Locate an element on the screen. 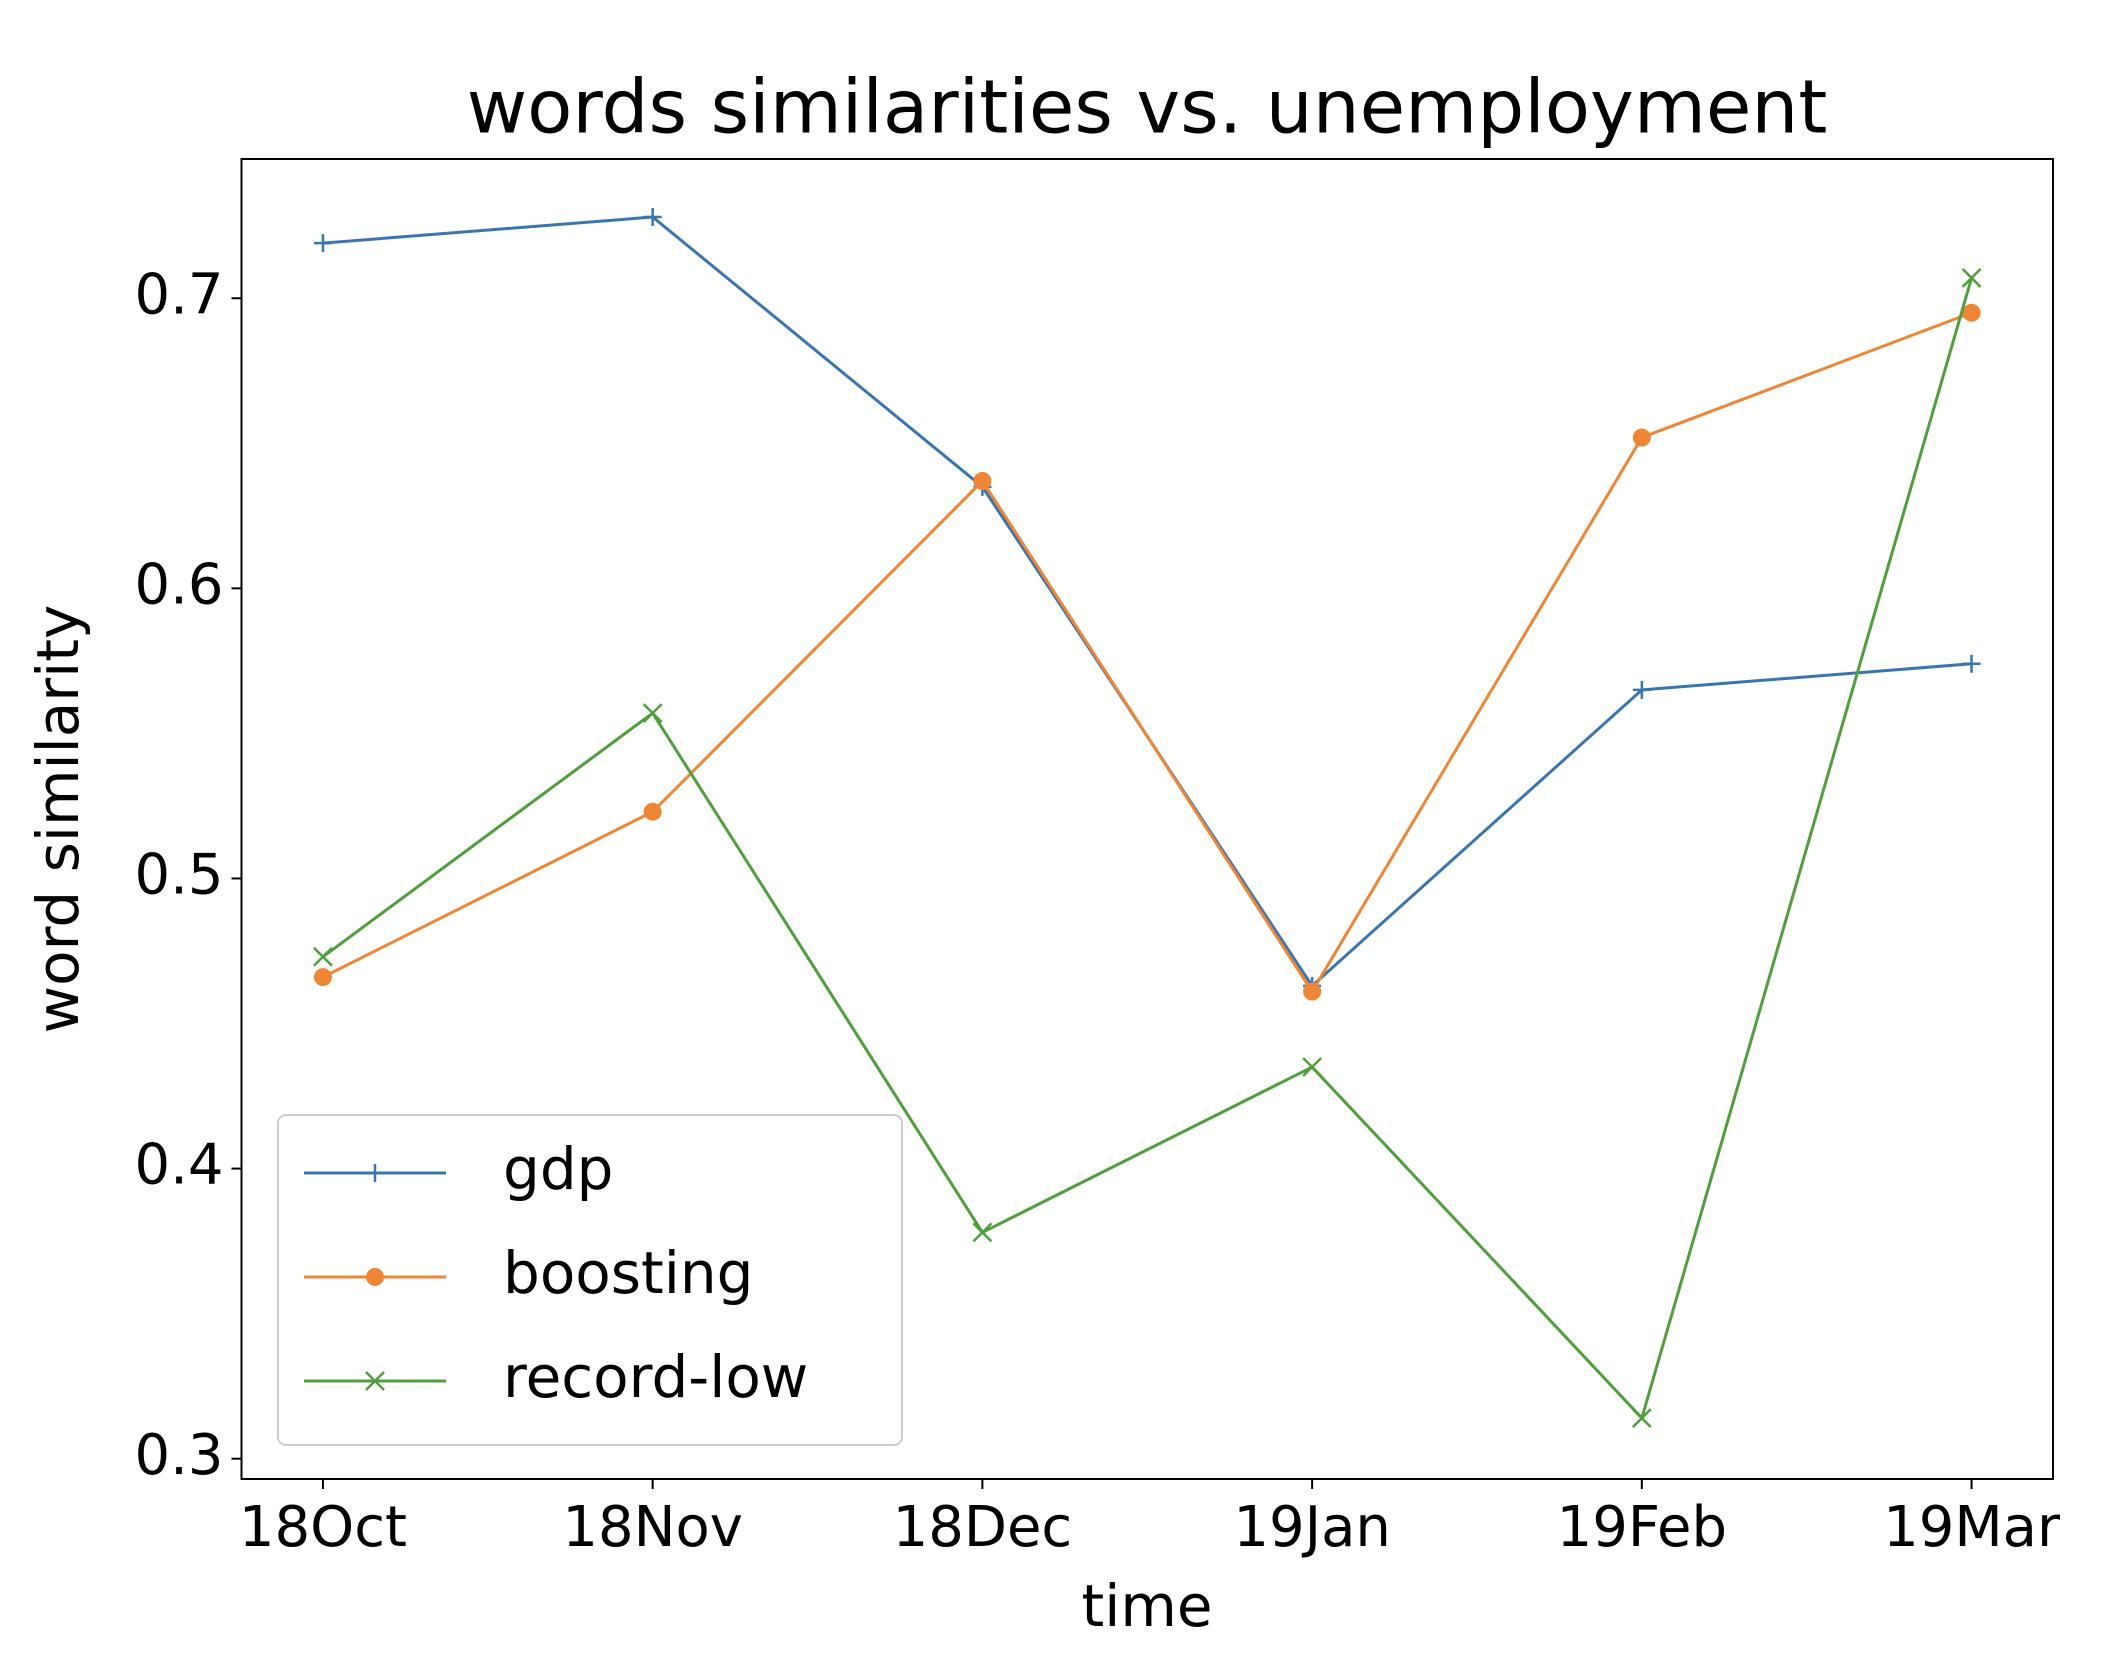  legend-box is located at coordinates (590, 1280).